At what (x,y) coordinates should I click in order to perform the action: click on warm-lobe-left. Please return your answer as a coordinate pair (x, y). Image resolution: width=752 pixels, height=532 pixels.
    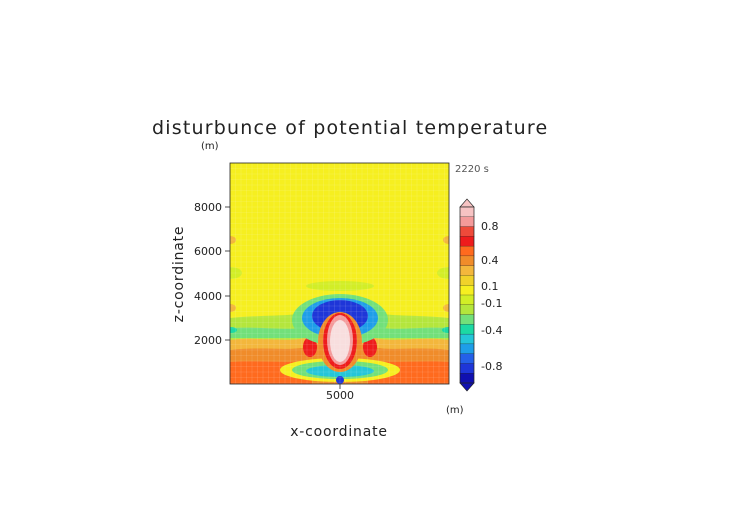
    Looking at the image, I should click on (310, 347).